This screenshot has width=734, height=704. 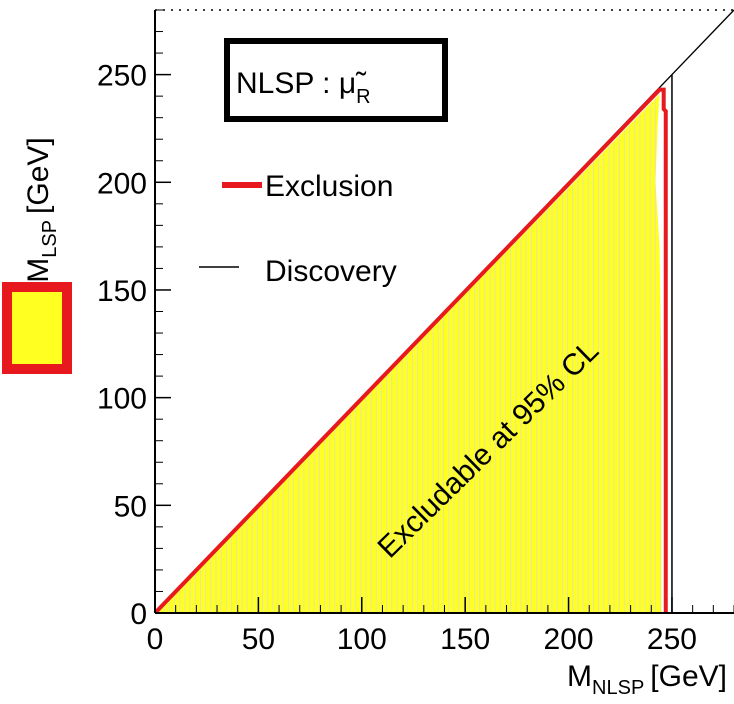 What do you see at coordinates (122, 399) in the screenshot?
I see `y-tick-label: 100` at bounding box center [122, 399].